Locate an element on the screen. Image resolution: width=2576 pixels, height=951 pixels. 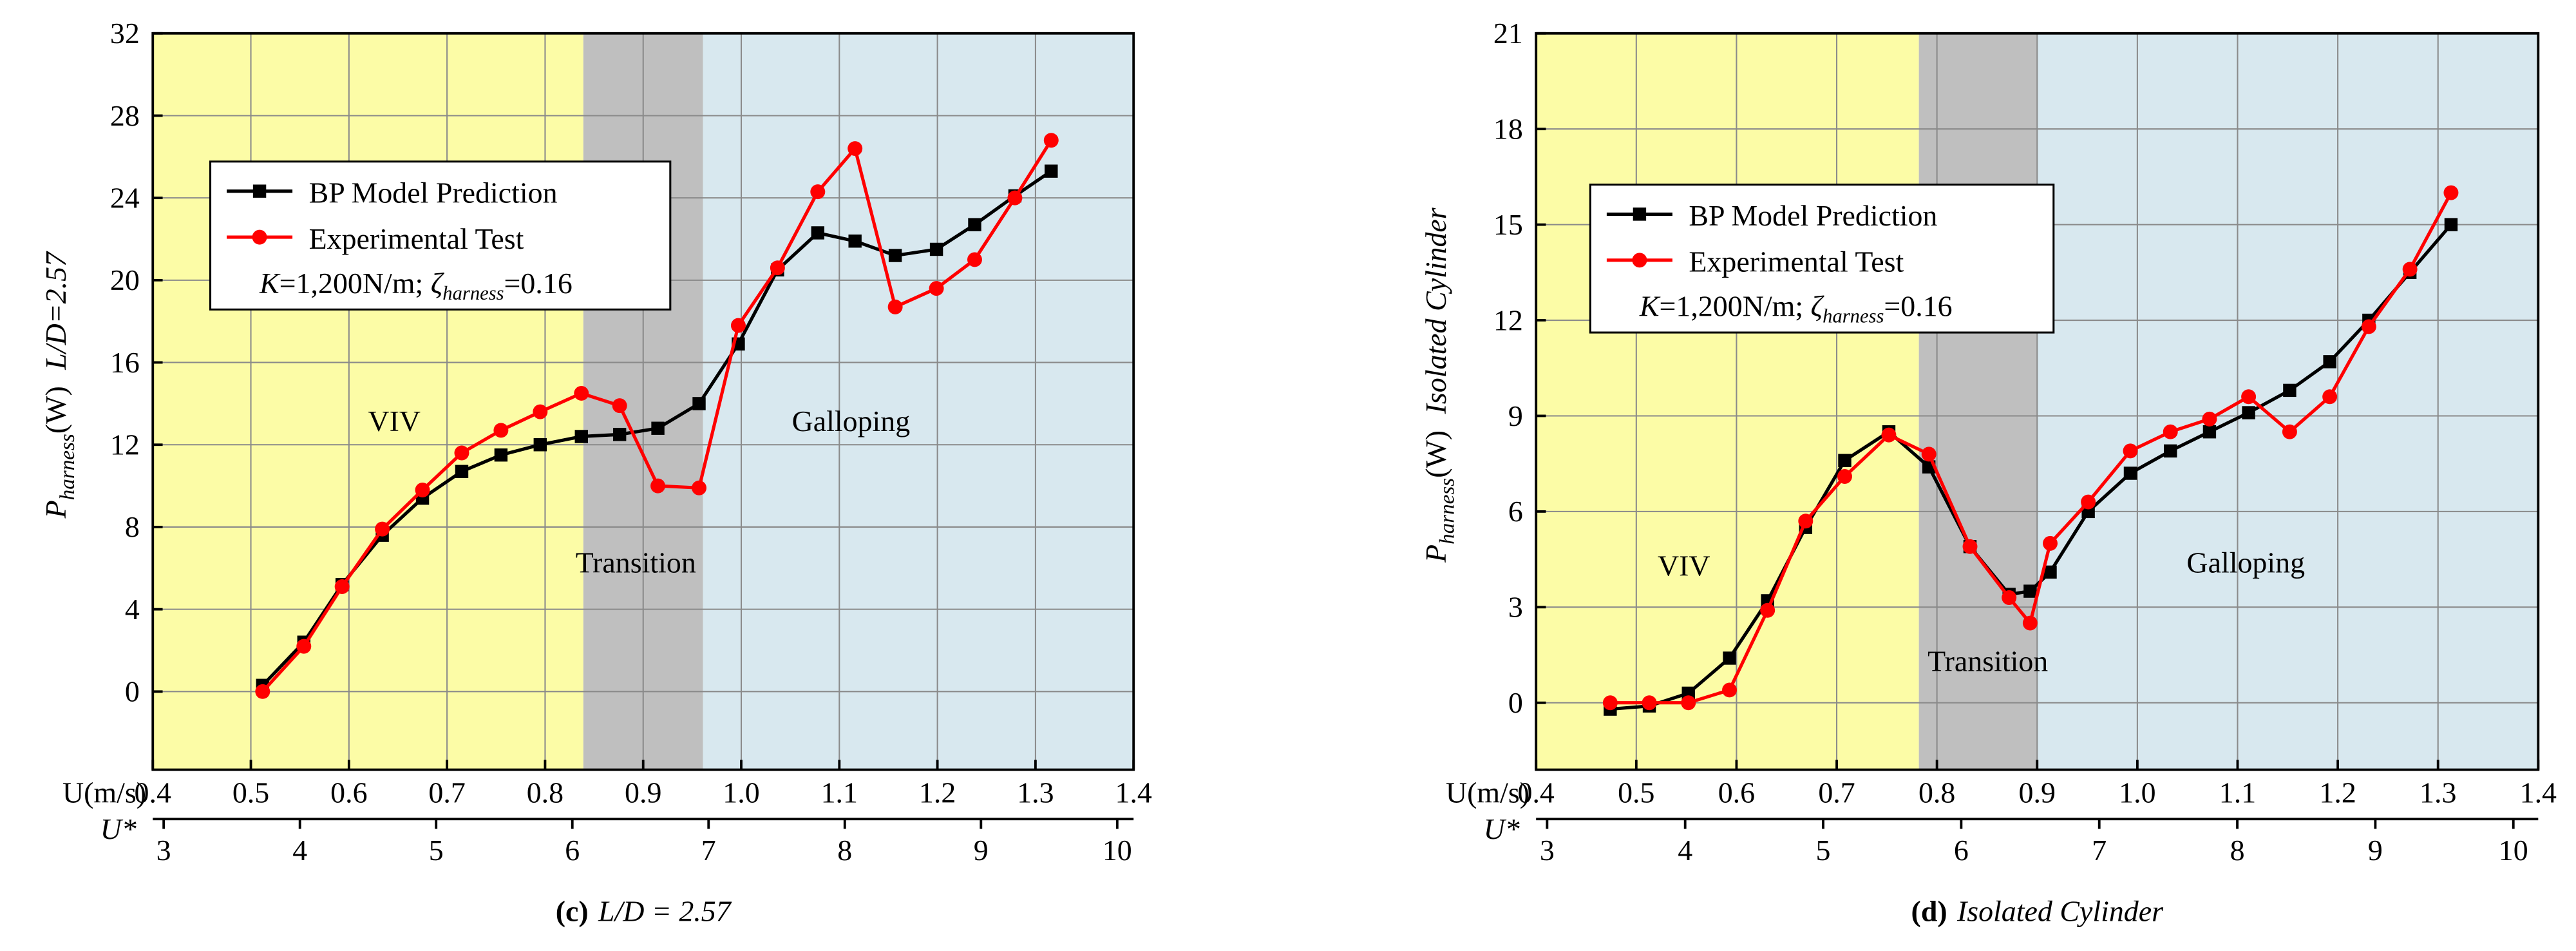
y-tick-label: 9 is located at coordinates (1515, 415).